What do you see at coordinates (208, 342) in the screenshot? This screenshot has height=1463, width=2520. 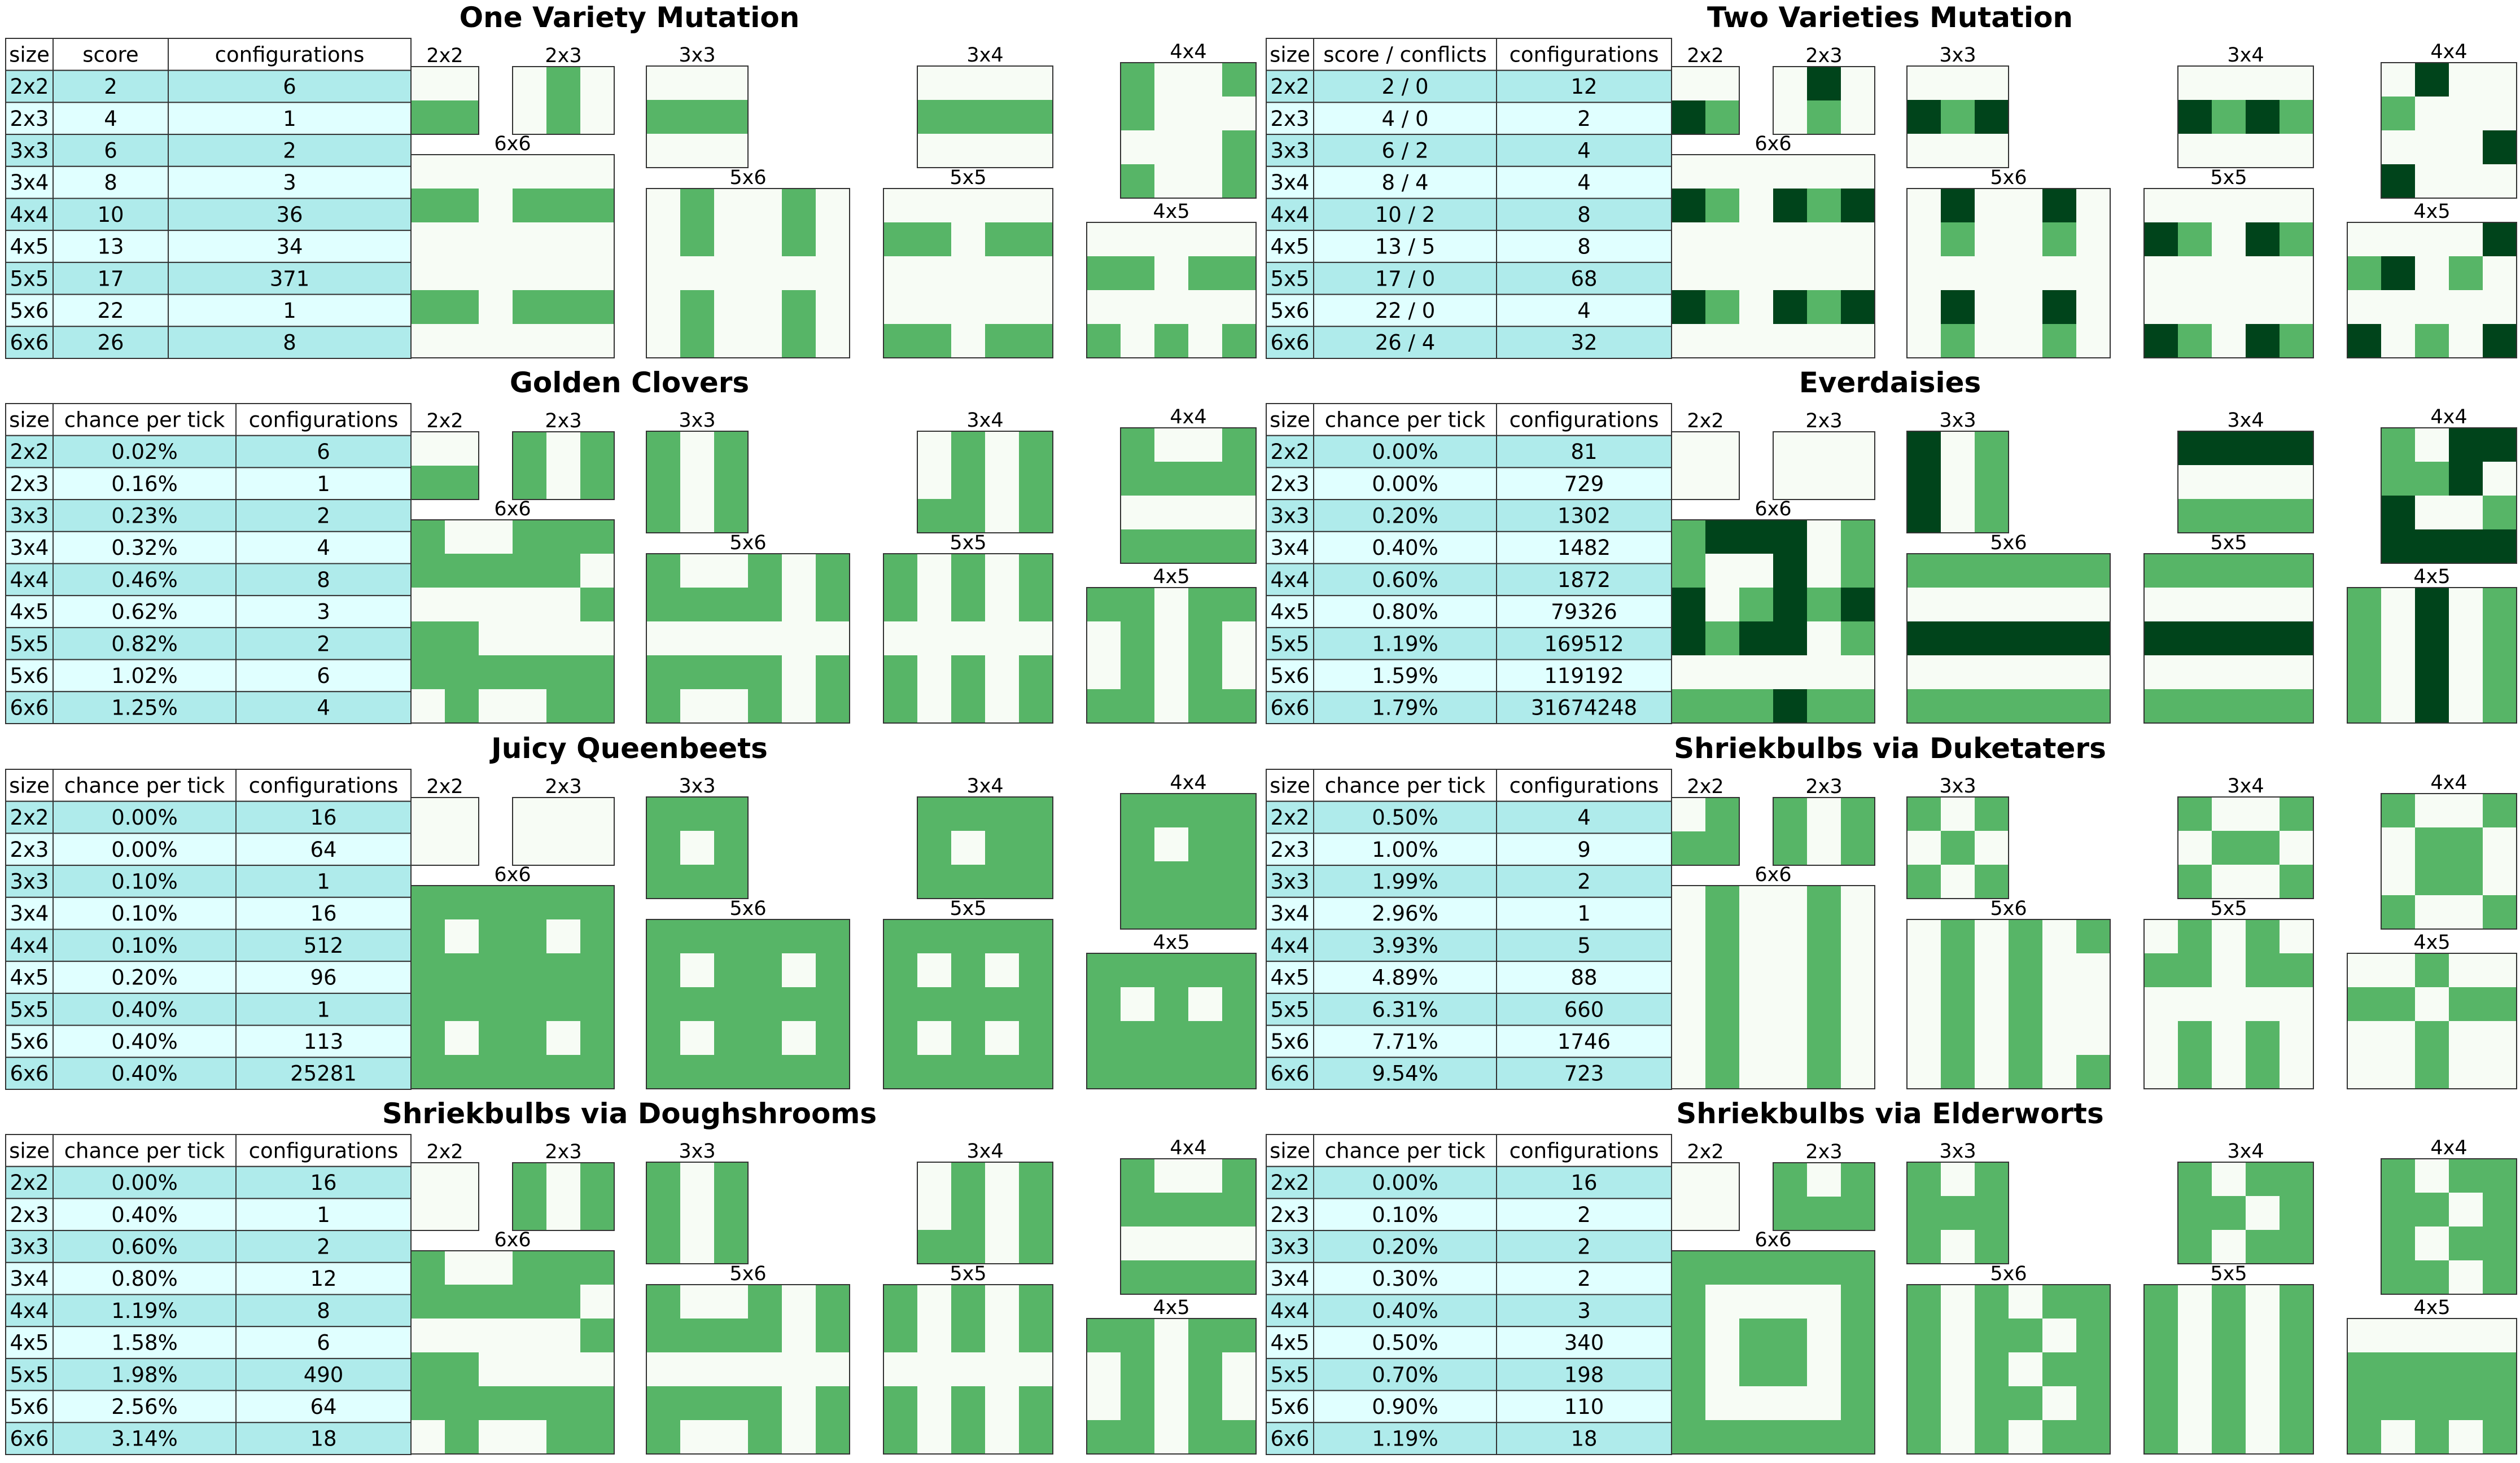 I see `table-row: 6x6 26 8` at bounding box center [208, 342].